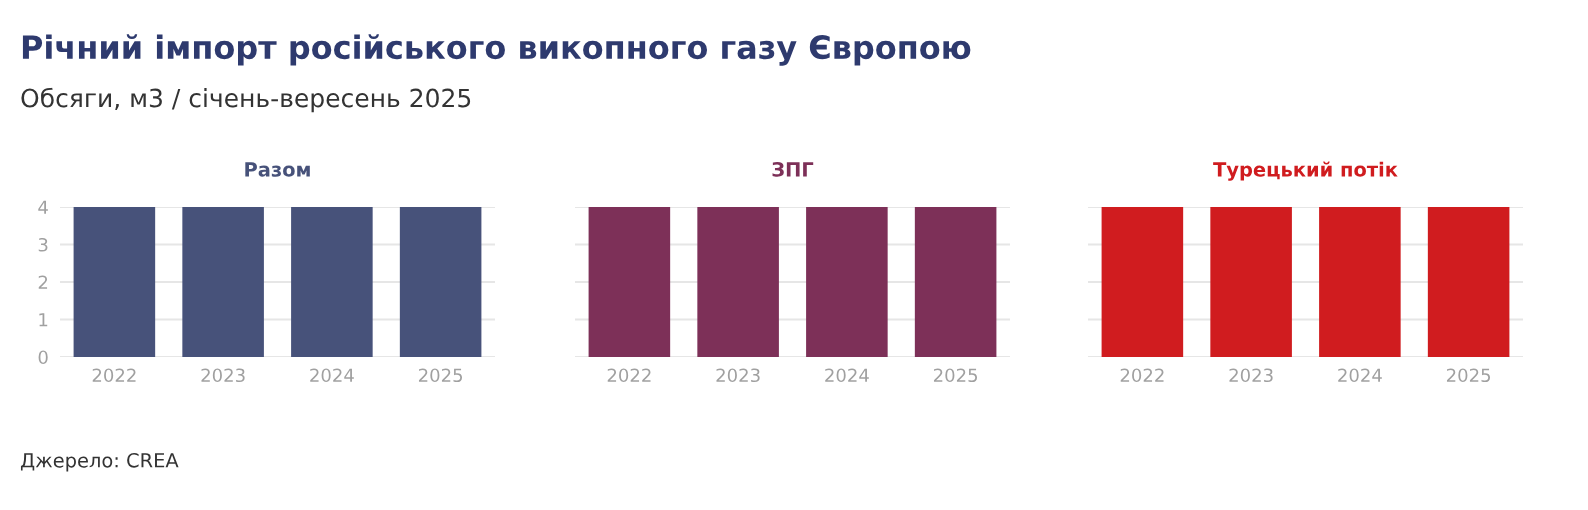 The width and height of the screenshot is (1588, 510). I want to click on chart-subtitle: Обсяги, м3 / січень-вересень 2025, so click(246, 100).